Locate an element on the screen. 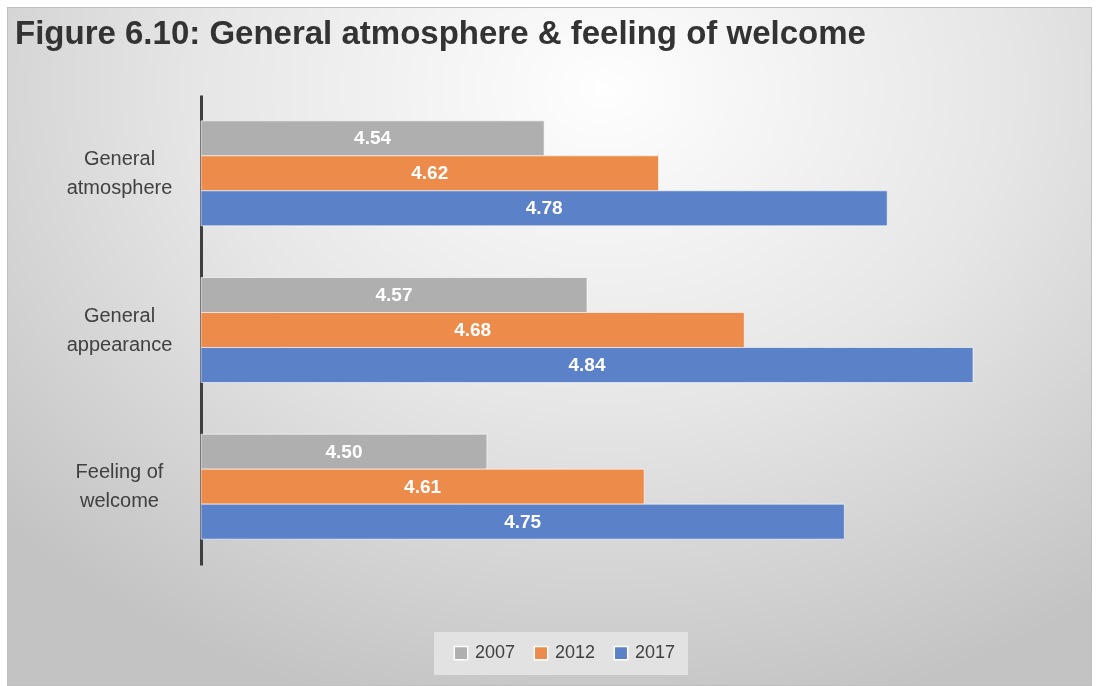  y-tick-label: General atmosphere is located at coordinates (119, 172).